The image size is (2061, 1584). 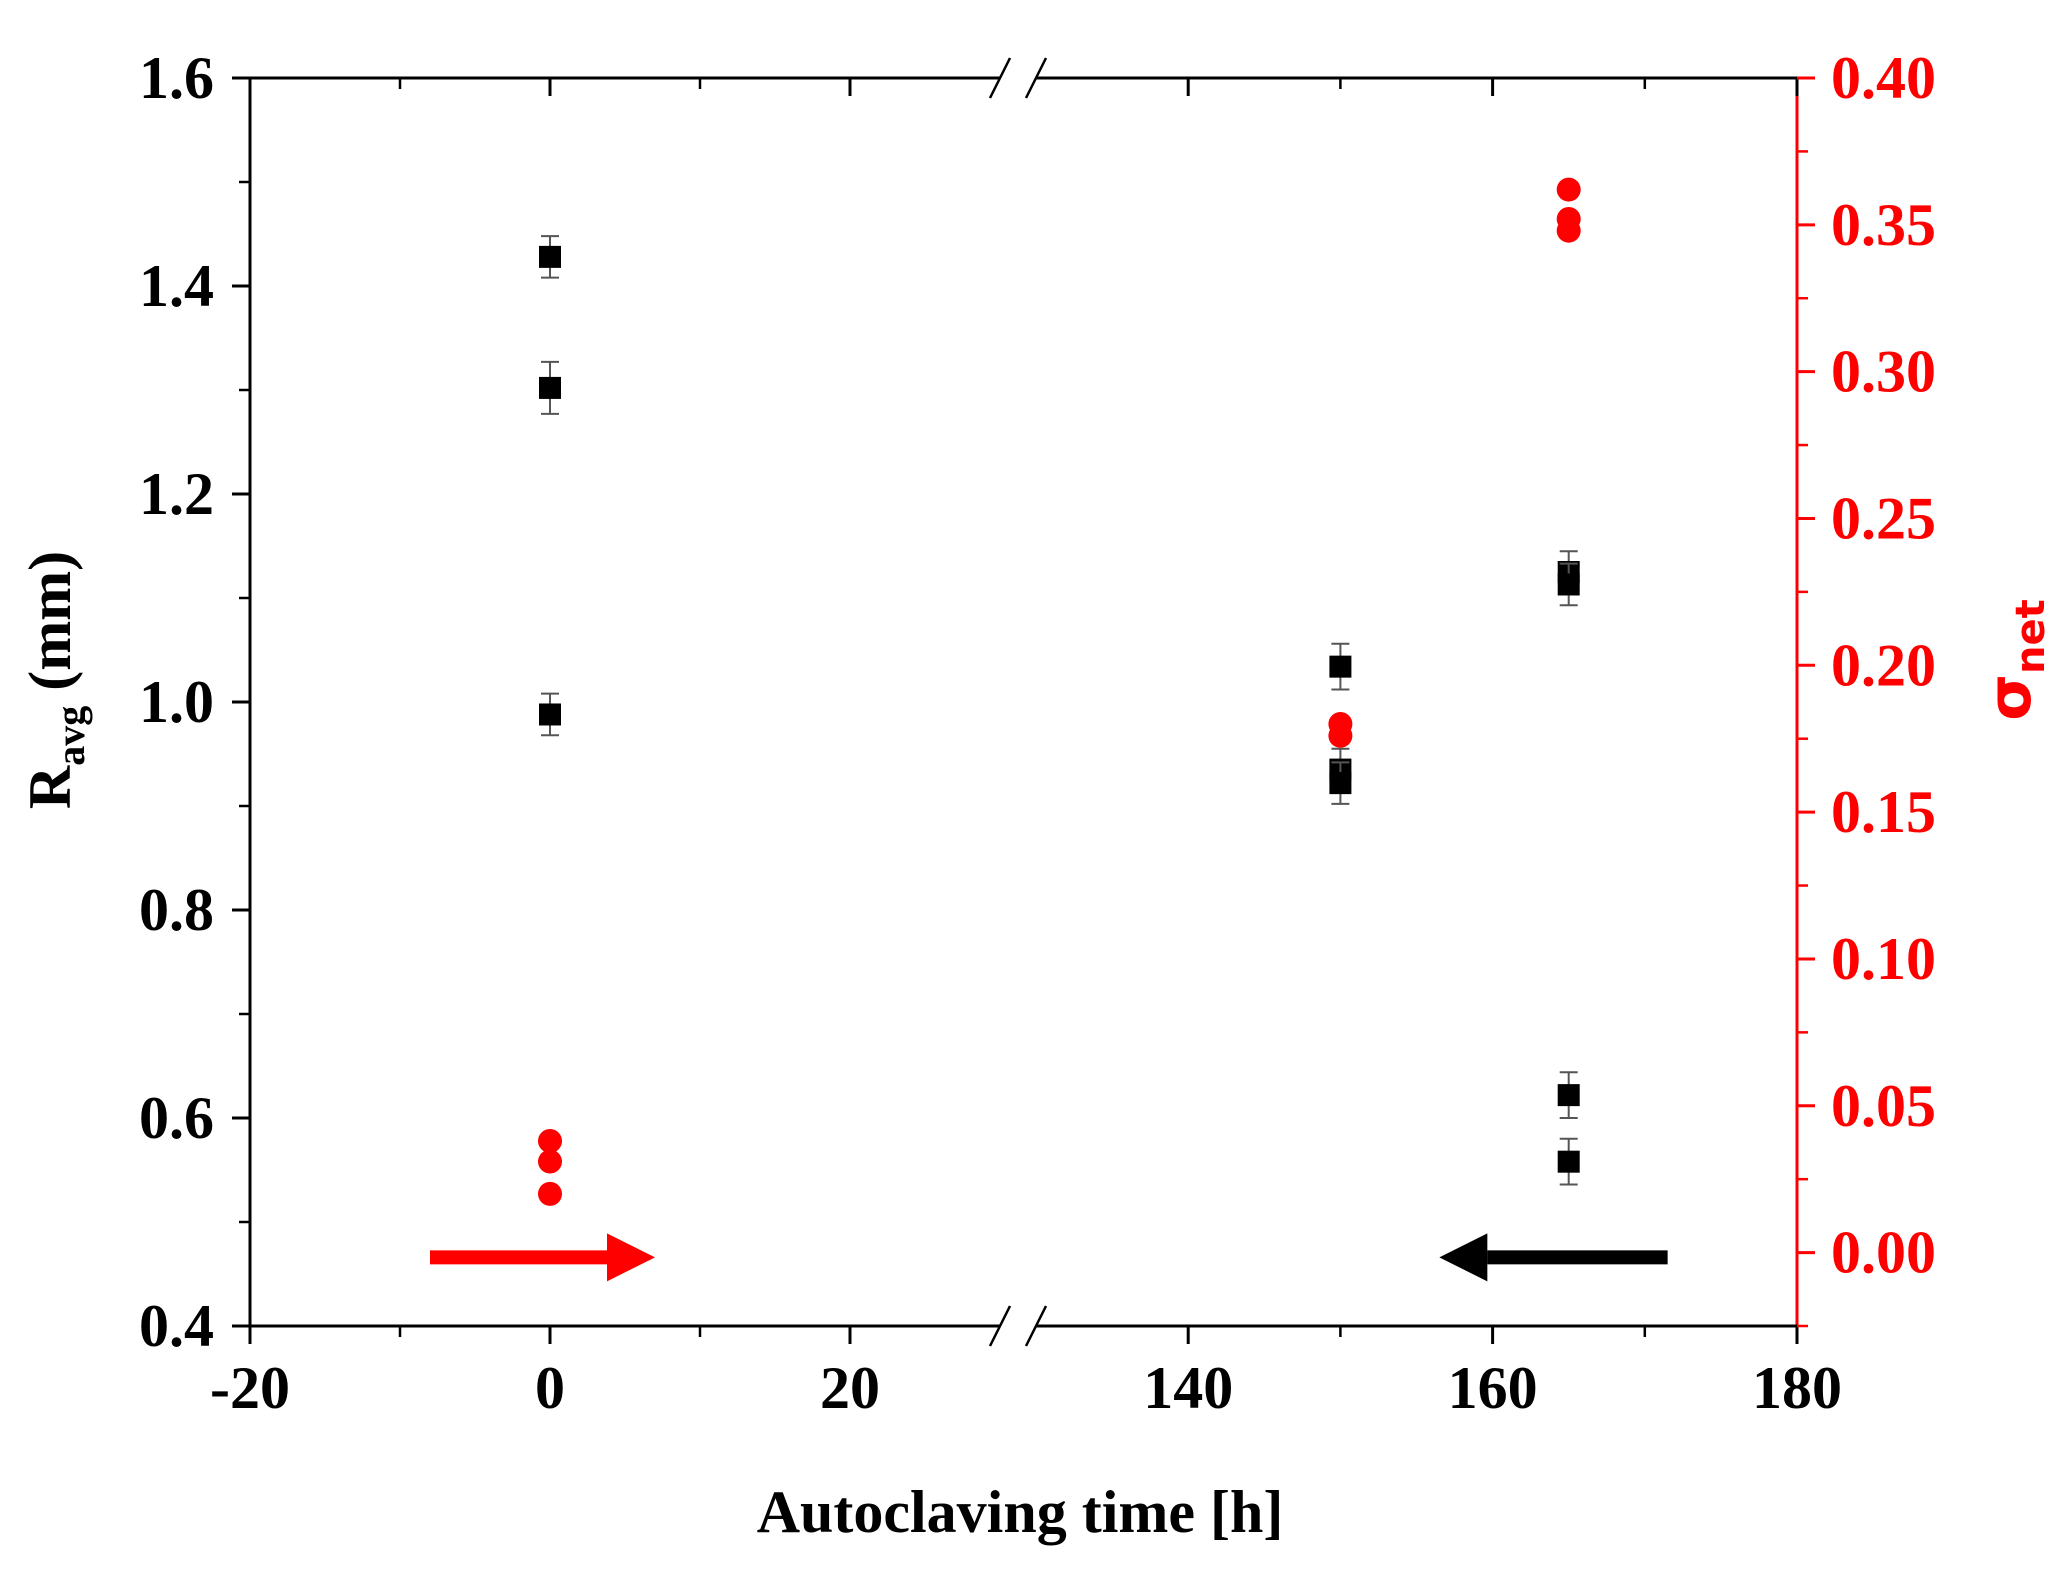 What do you see at coordinates (1883, 665) in the screenshot?
I see `y2-tick-label: 0.20` at bounding box center [1883, 665].